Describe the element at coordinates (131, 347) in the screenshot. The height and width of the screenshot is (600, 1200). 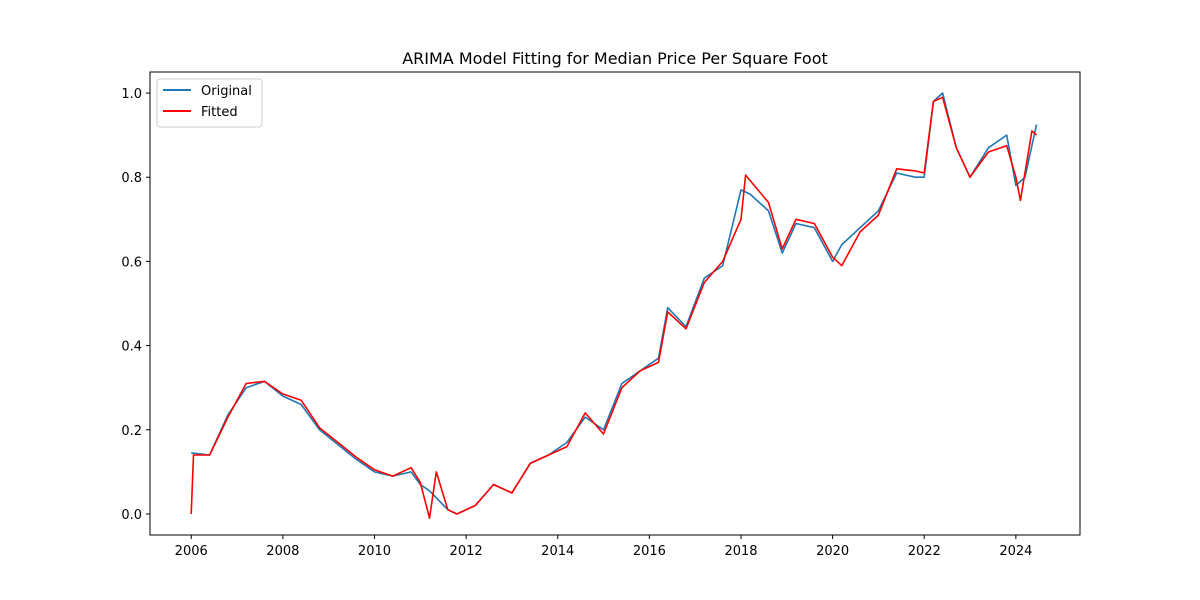
I see `y-tick-label: 0.4` at that location.